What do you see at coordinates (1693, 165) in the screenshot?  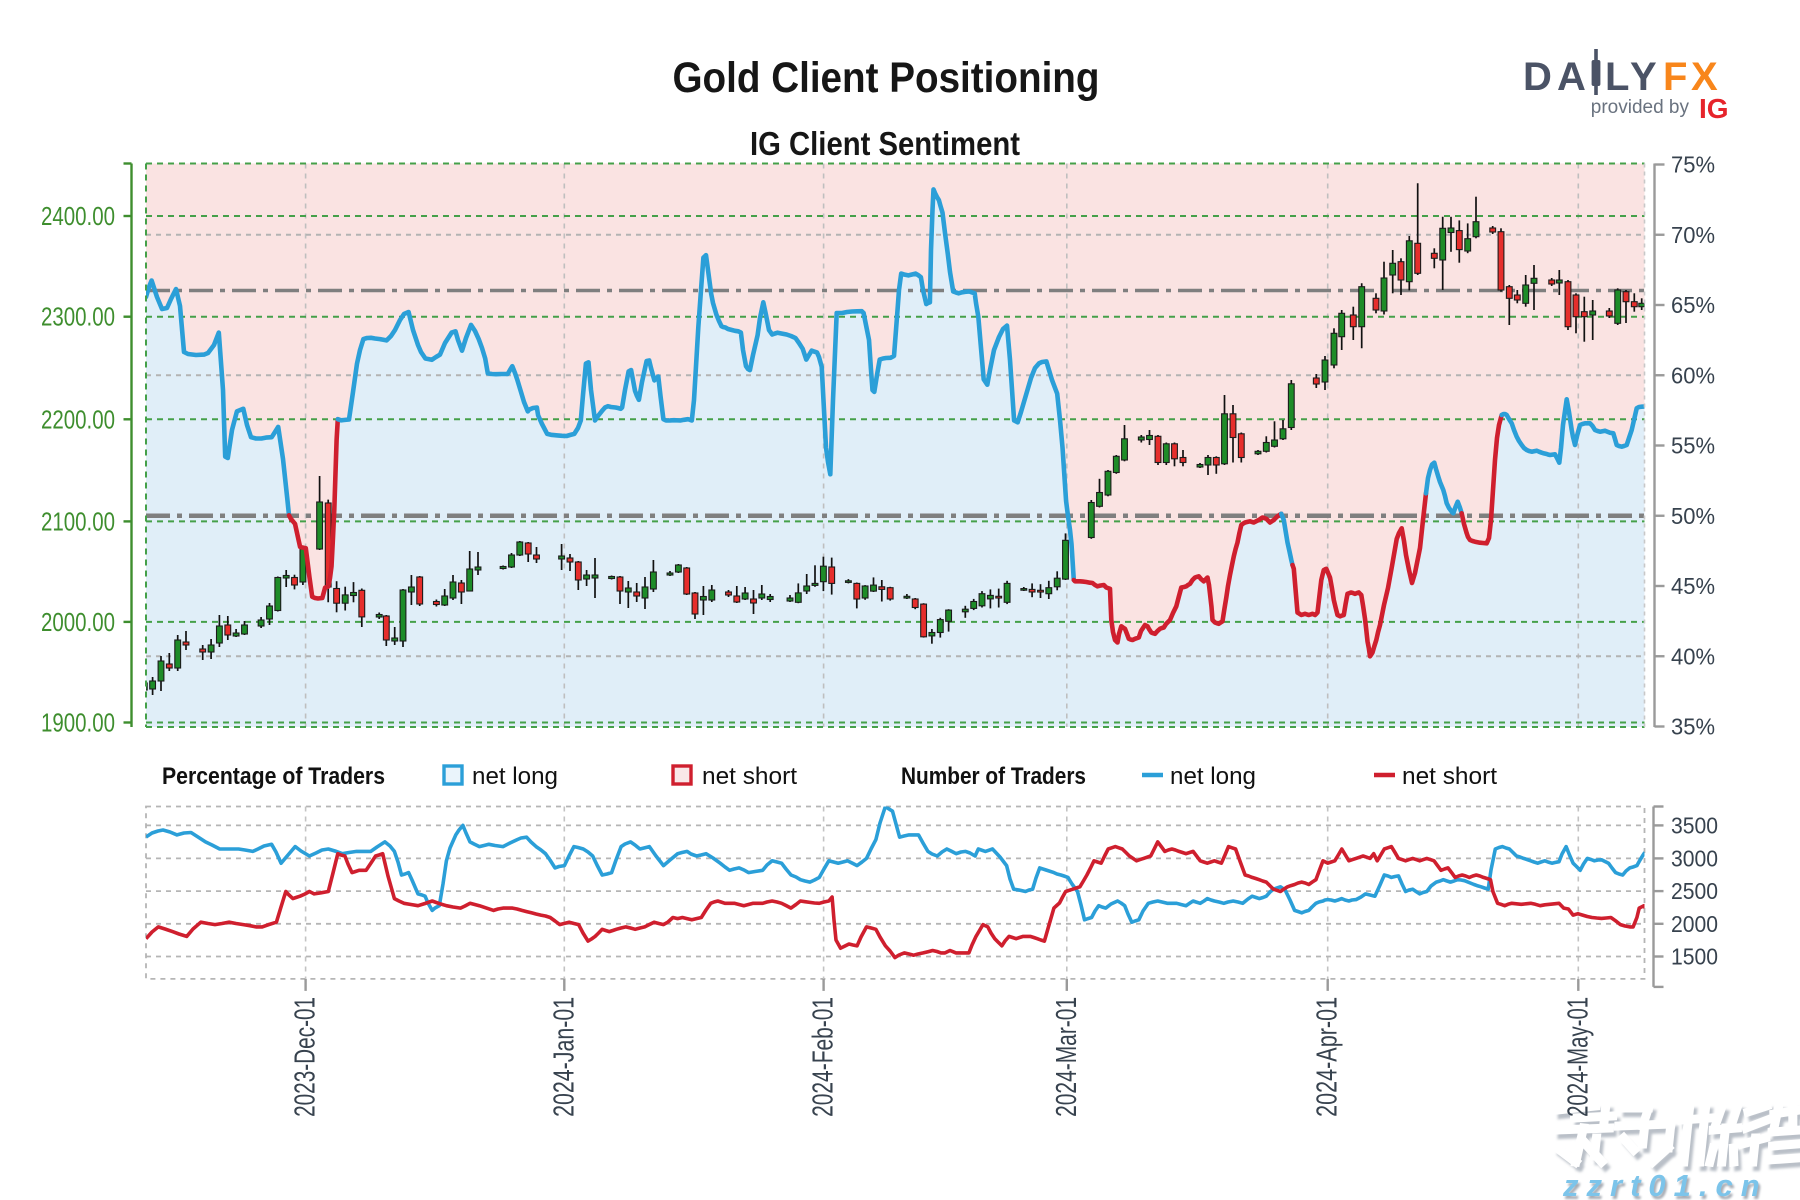 I see `svg-text: 75%` at bounding box center [1693, 165].